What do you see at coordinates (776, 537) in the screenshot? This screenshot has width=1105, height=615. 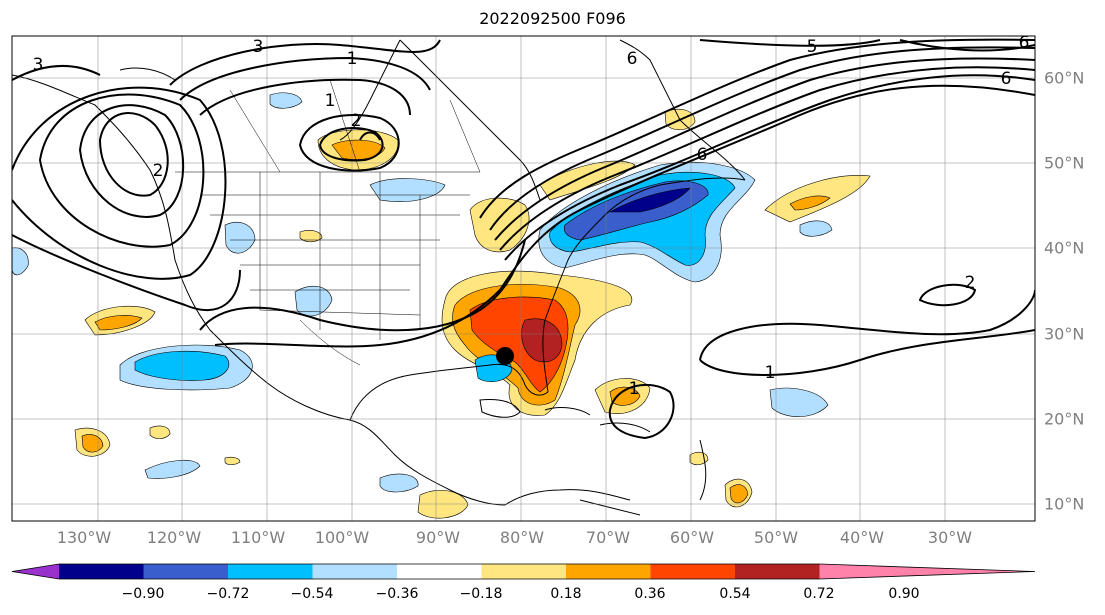 I see `lon-label: 50°W` at bounding box center [776, 537].